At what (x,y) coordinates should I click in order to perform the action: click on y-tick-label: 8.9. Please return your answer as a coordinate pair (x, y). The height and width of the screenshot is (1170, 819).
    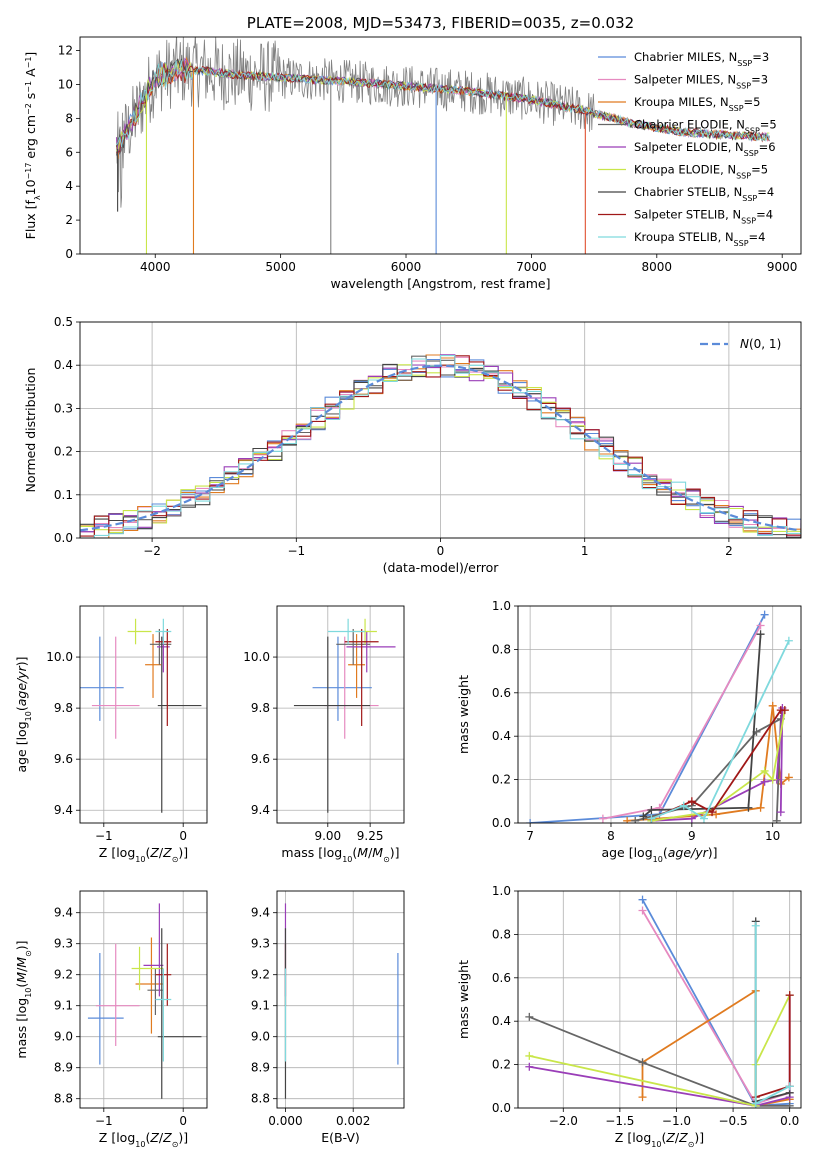
    Looking at the image, I should click on (260, 1068).